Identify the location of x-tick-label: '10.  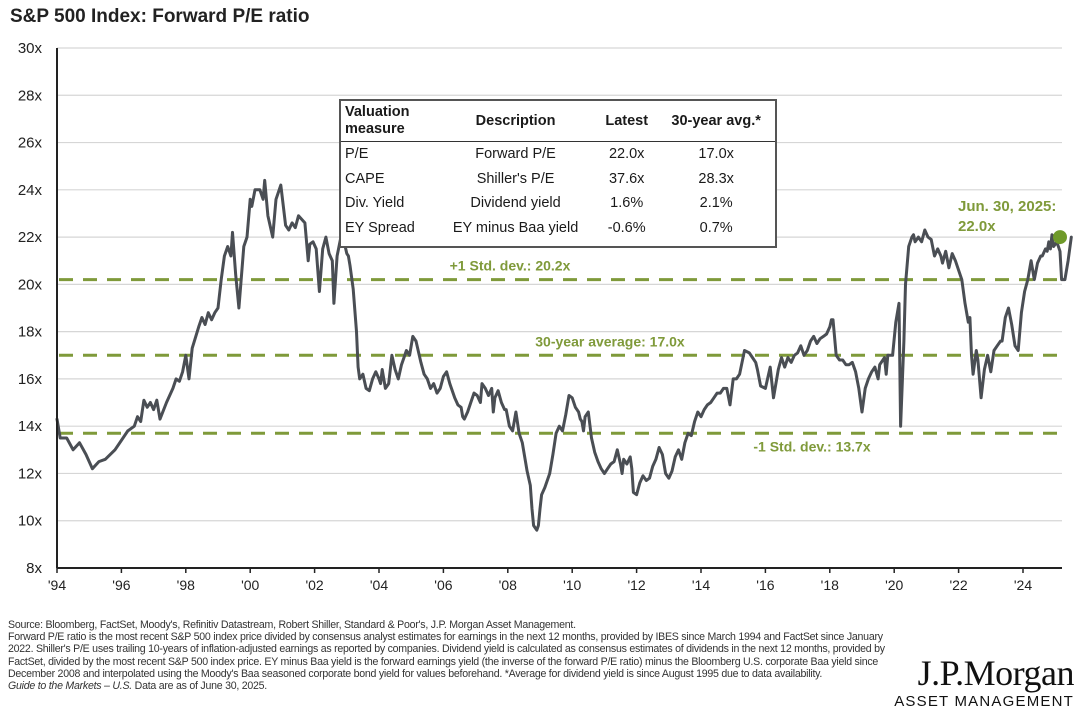
(572, 585).